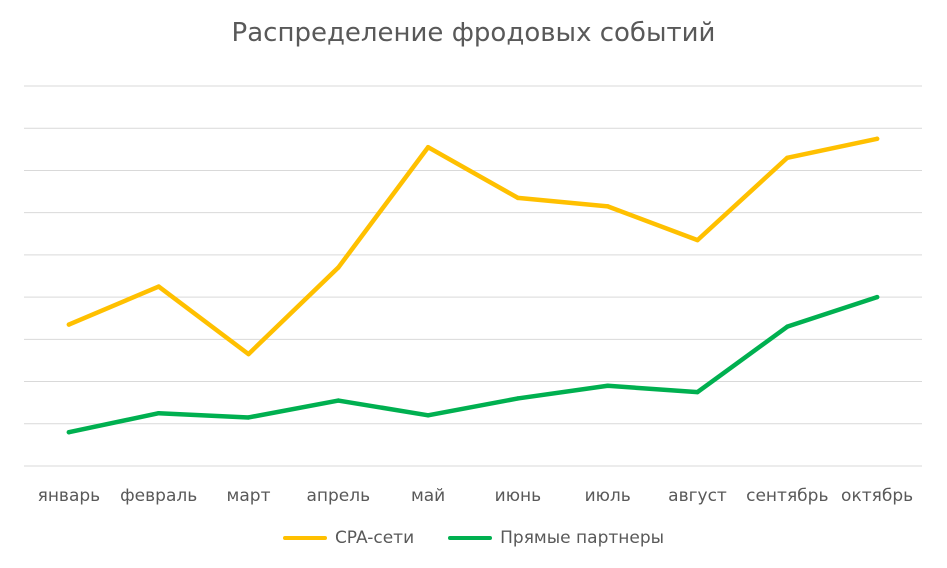 This screenshot has width=947, height=568. I want to click on legend-label-cpa: CPA-сети, so click(374, 538).